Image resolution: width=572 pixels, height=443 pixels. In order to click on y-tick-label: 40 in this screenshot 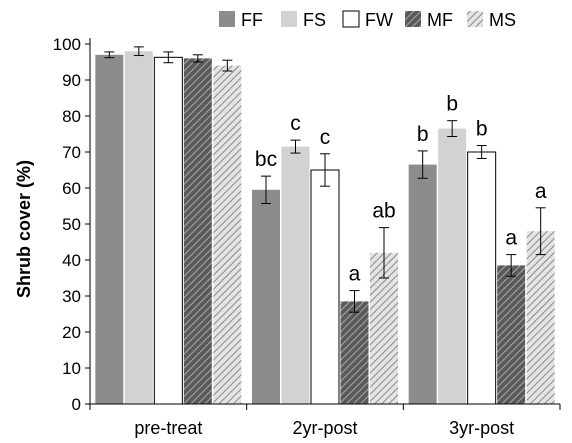, I will do `click(71, 260)`.